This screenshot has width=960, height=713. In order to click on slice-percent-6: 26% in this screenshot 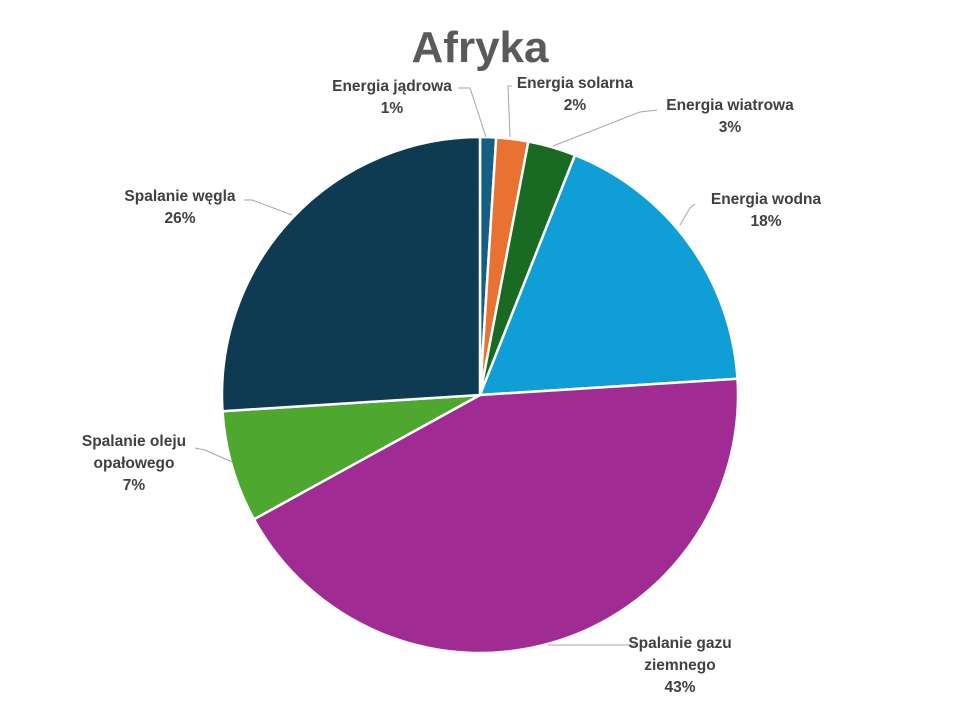, I will do `click(179, 218)`.